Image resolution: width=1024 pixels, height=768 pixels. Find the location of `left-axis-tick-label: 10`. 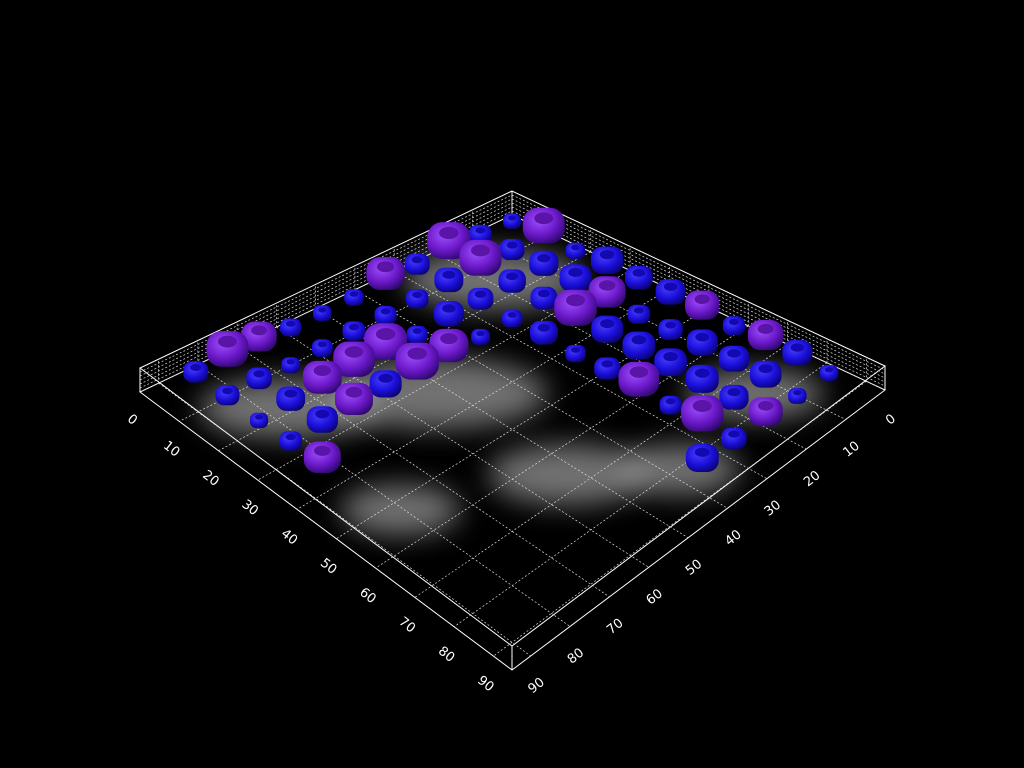

left-axis-tick-label: 10 is located at coordinates (171, 449).